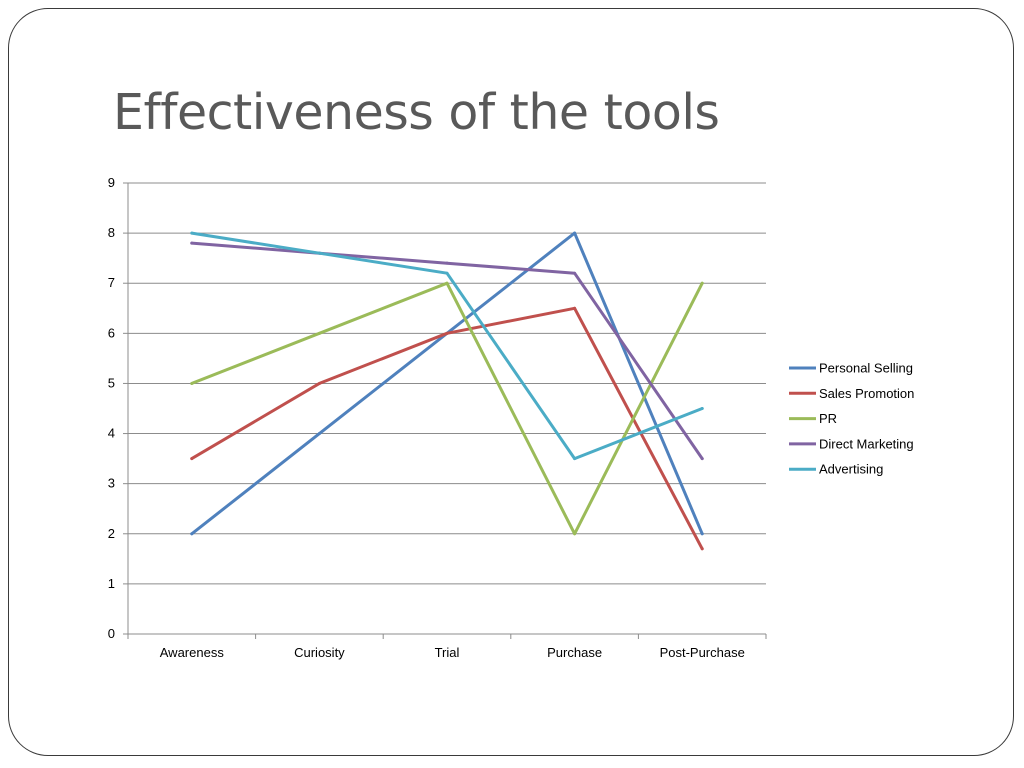  What do you see at coordinates (192, 652) in the screenshot?
I see `x-tick-label: Awareness` at bounding box center [192, 652].